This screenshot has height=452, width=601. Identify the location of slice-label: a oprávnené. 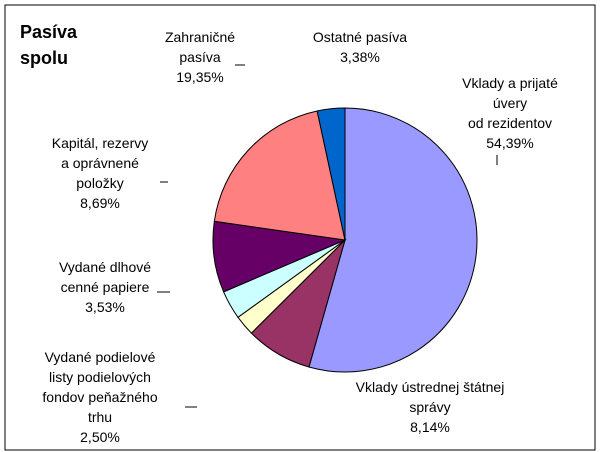
(100, 163).